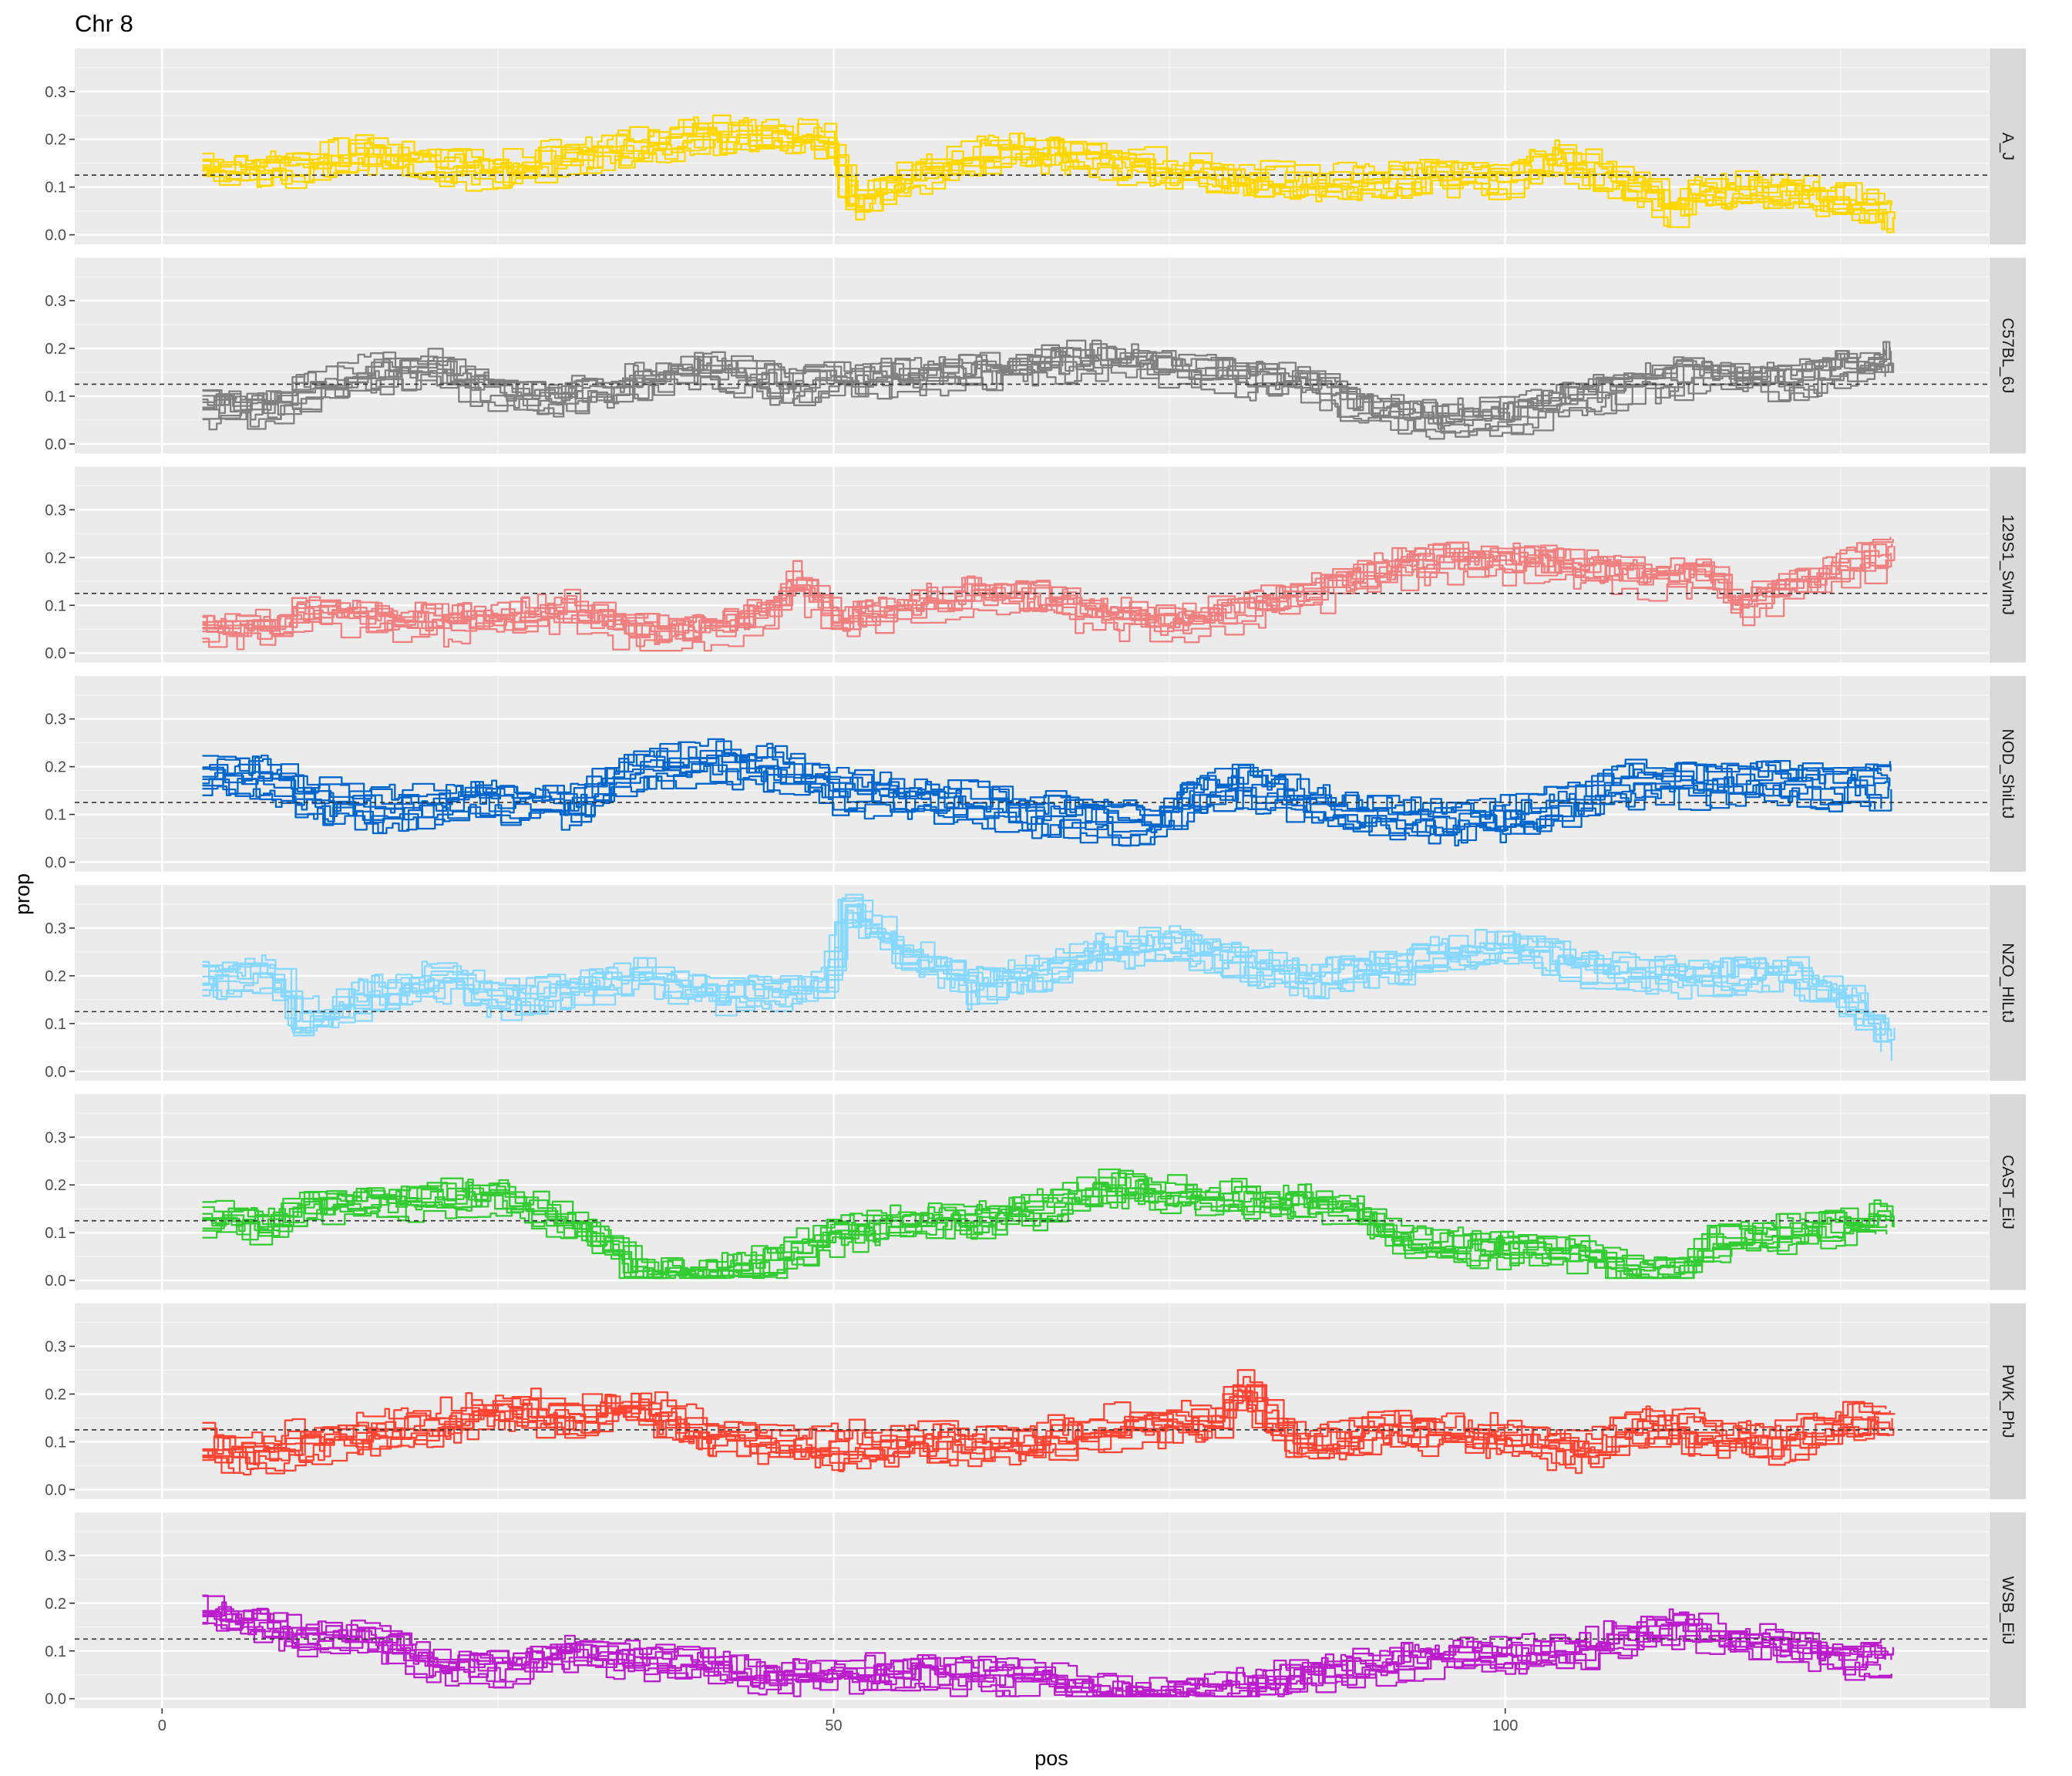 Image resolution: width=2072 pixels, height=1776 pixels. I want to click on facet-panel-NZO_HlLtJ: 0.0 0.1 0.2 0.3 NZO_HlLtJ, so click(1036, 983).